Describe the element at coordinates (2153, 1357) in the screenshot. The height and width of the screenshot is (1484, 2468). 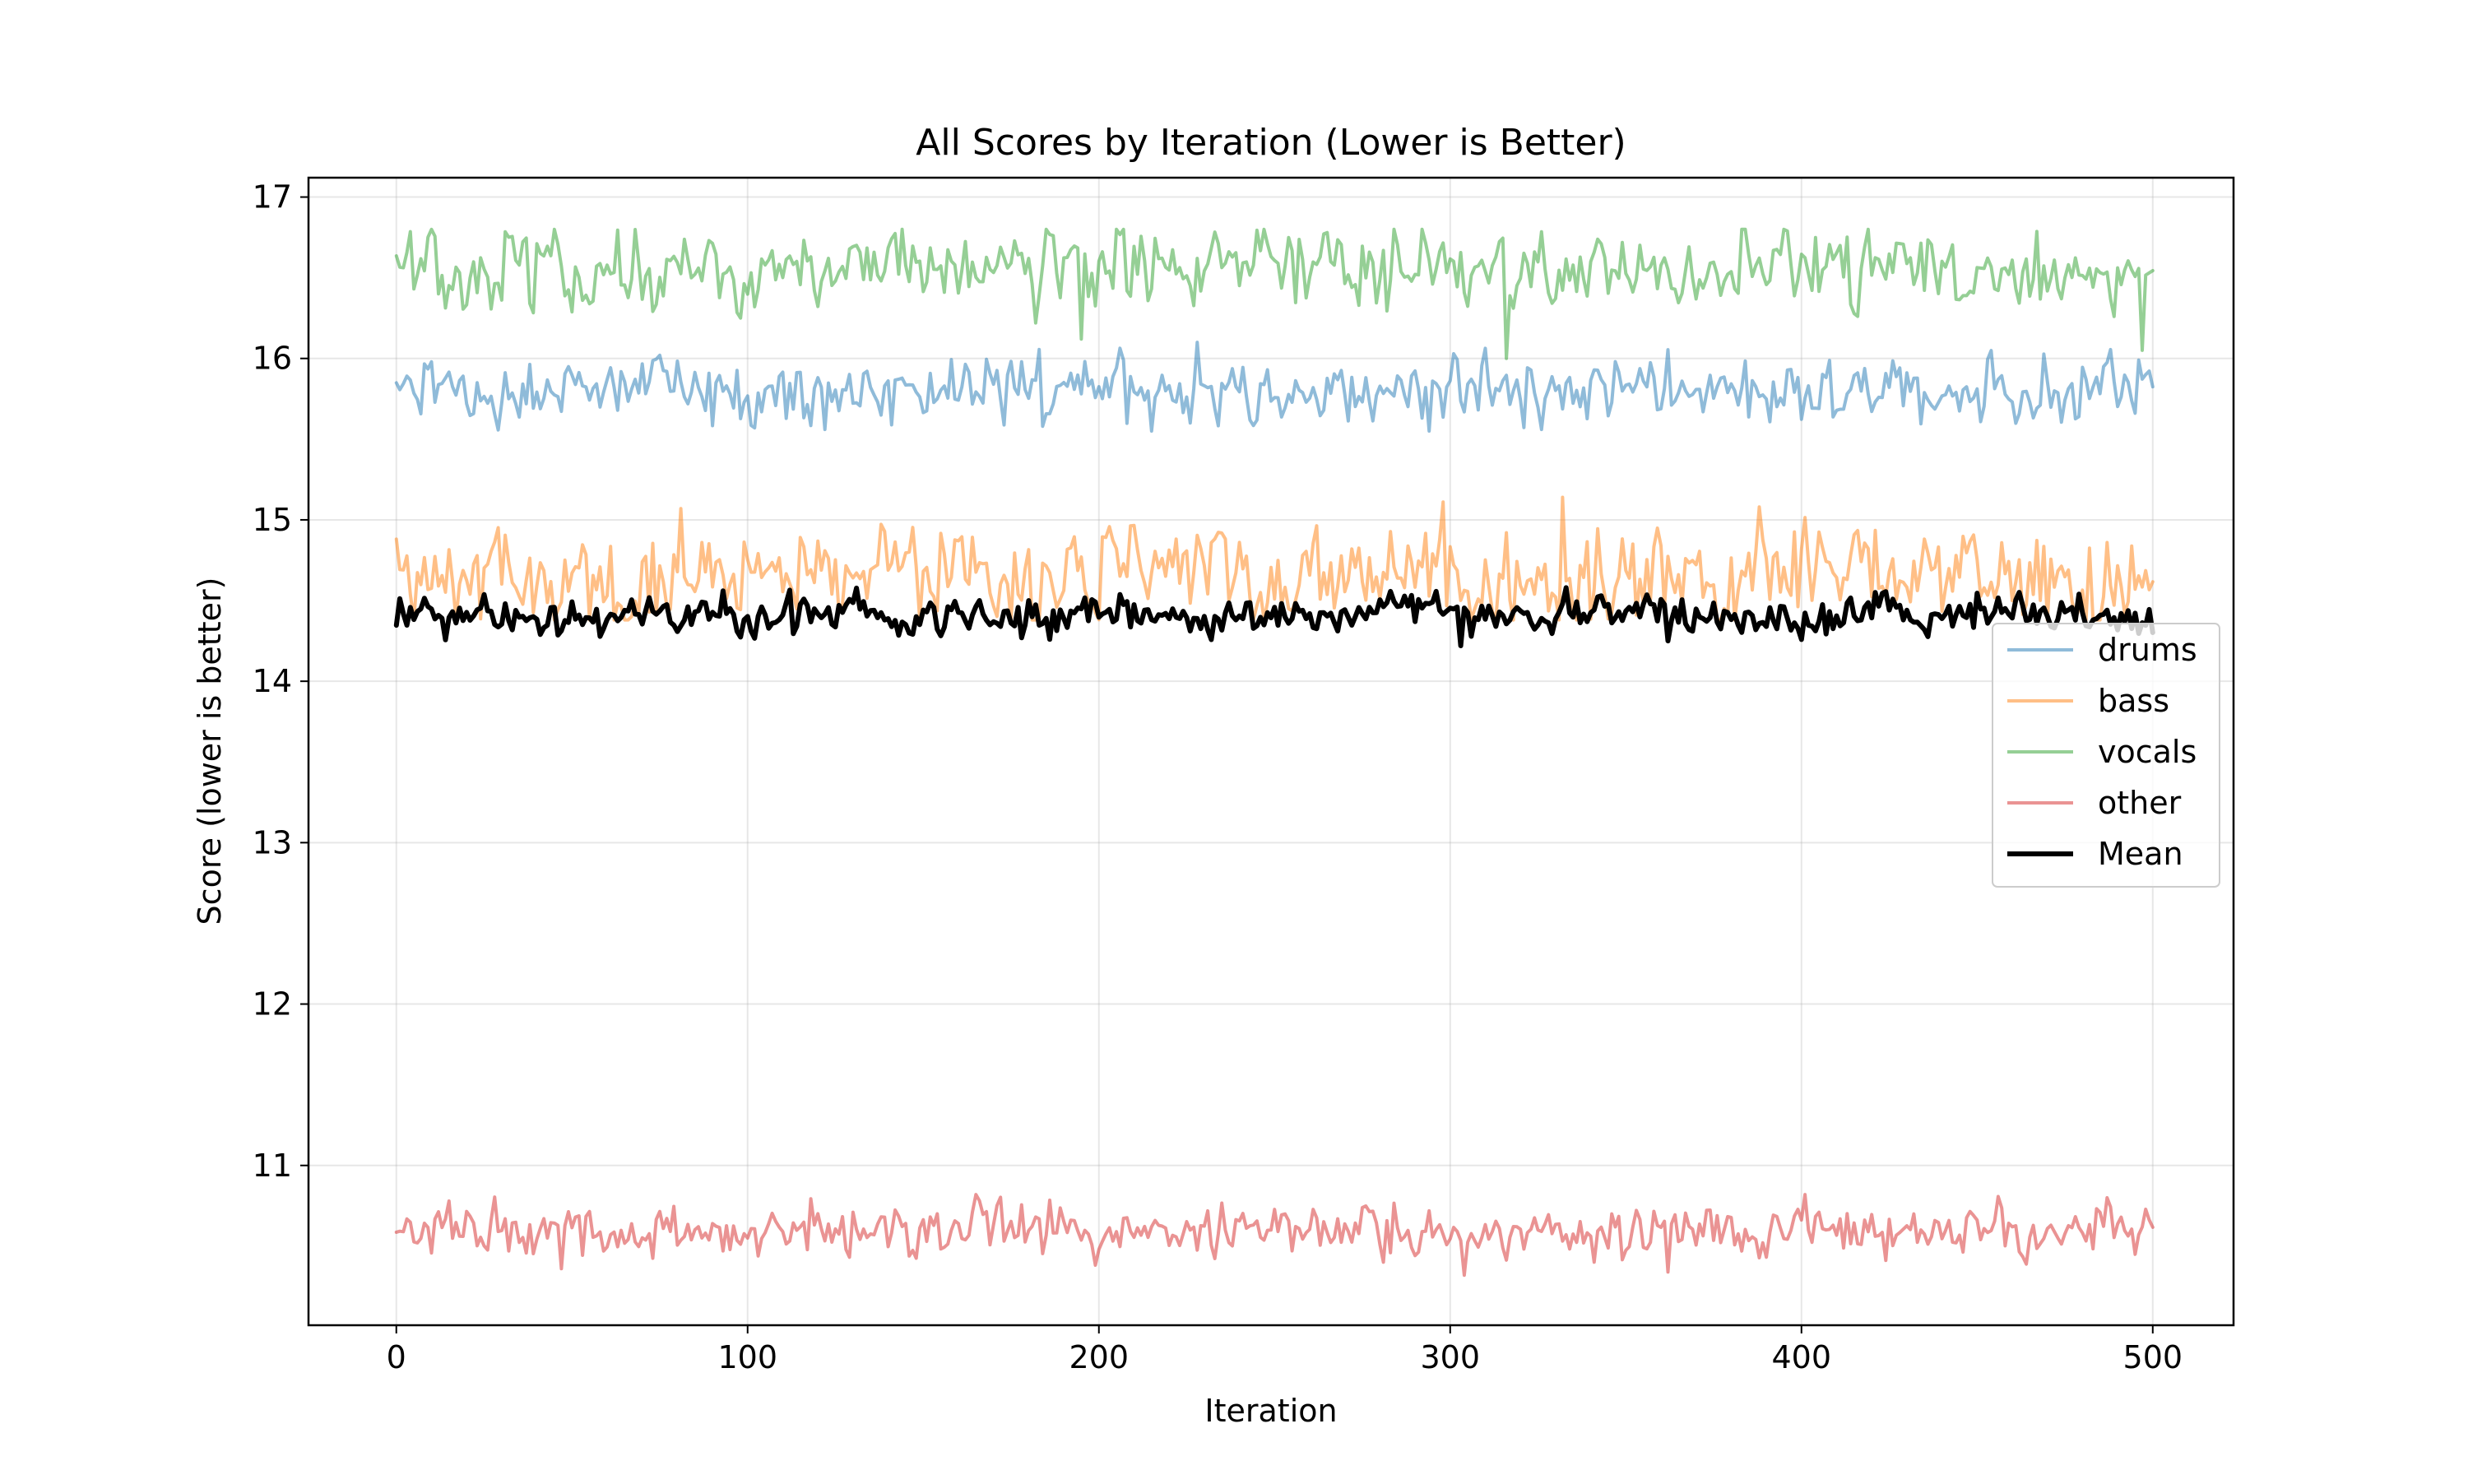
I see `x-tick-label: 500` at that location.